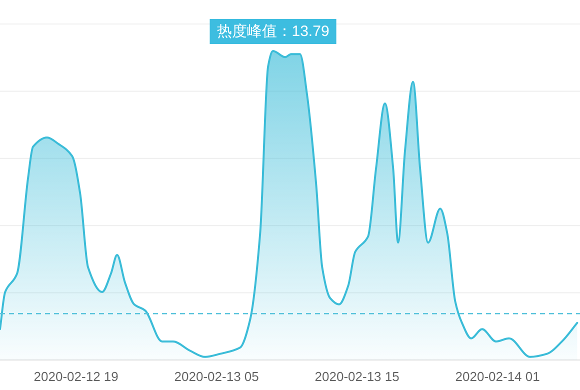  I want to click on annotation: 热度峰值：13.79, so click(273, 31).